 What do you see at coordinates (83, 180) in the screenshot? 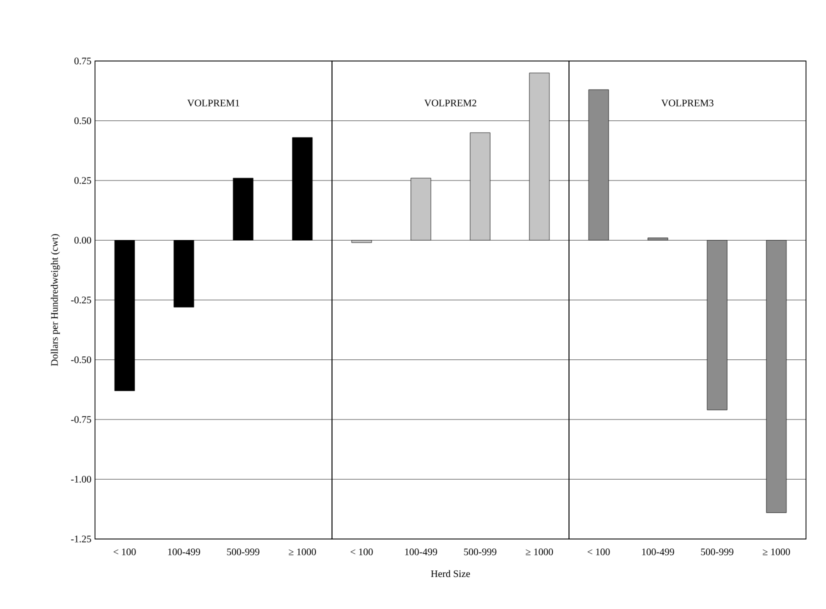
I see `y-tick-label: 0.25` at bounding box center [83, 180].